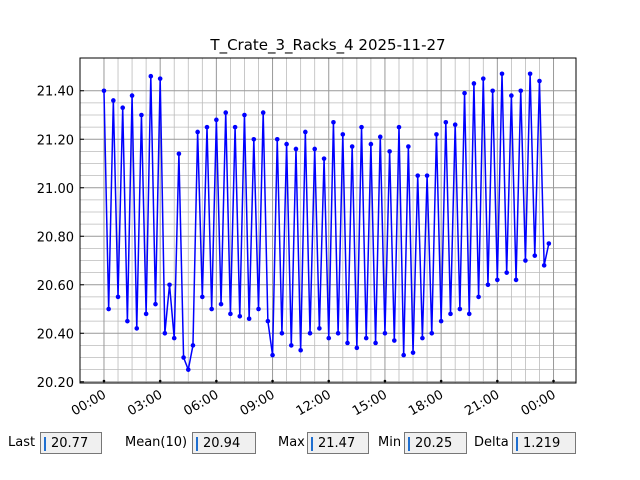  What do you see at coordinates (435, 443) in the screenshot?
I see `status-value: 20.25` at bounding box center [435, 443].